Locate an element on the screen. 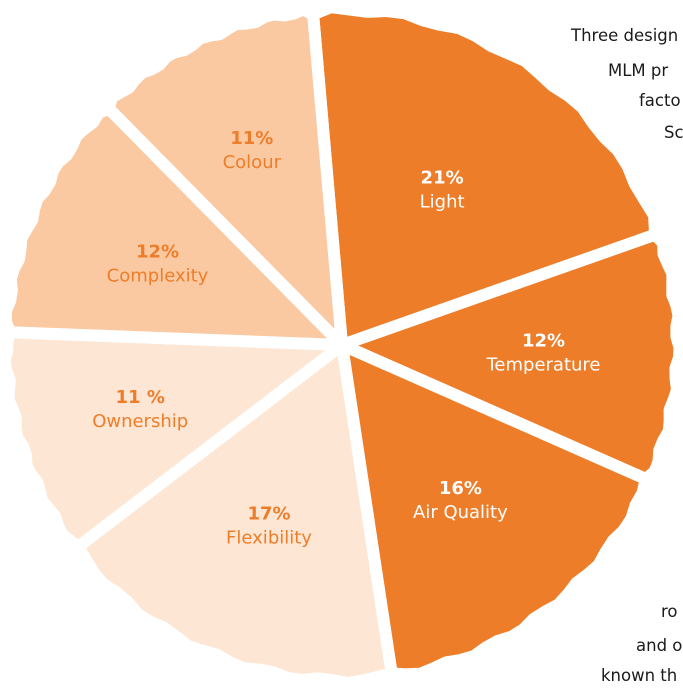 The width and height of the screenshot is (683, 690). slice-percent-label: 11% is located at coordinates (251, 138).